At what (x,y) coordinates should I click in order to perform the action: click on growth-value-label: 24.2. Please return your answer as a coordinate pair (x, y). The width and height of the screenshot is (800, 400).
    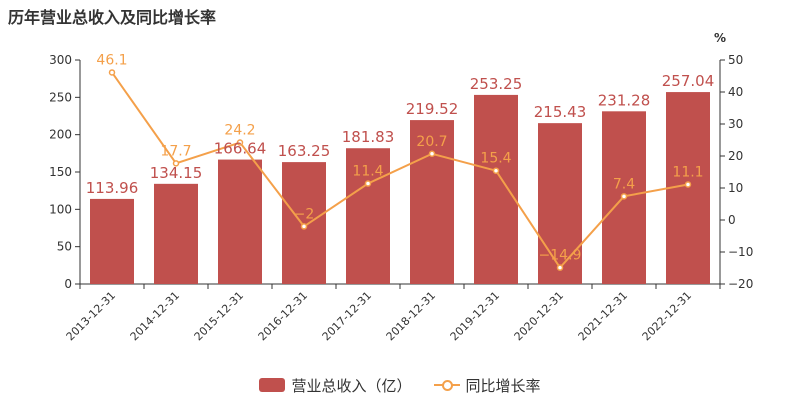
    Looking at the image, I should click on (239, 131).